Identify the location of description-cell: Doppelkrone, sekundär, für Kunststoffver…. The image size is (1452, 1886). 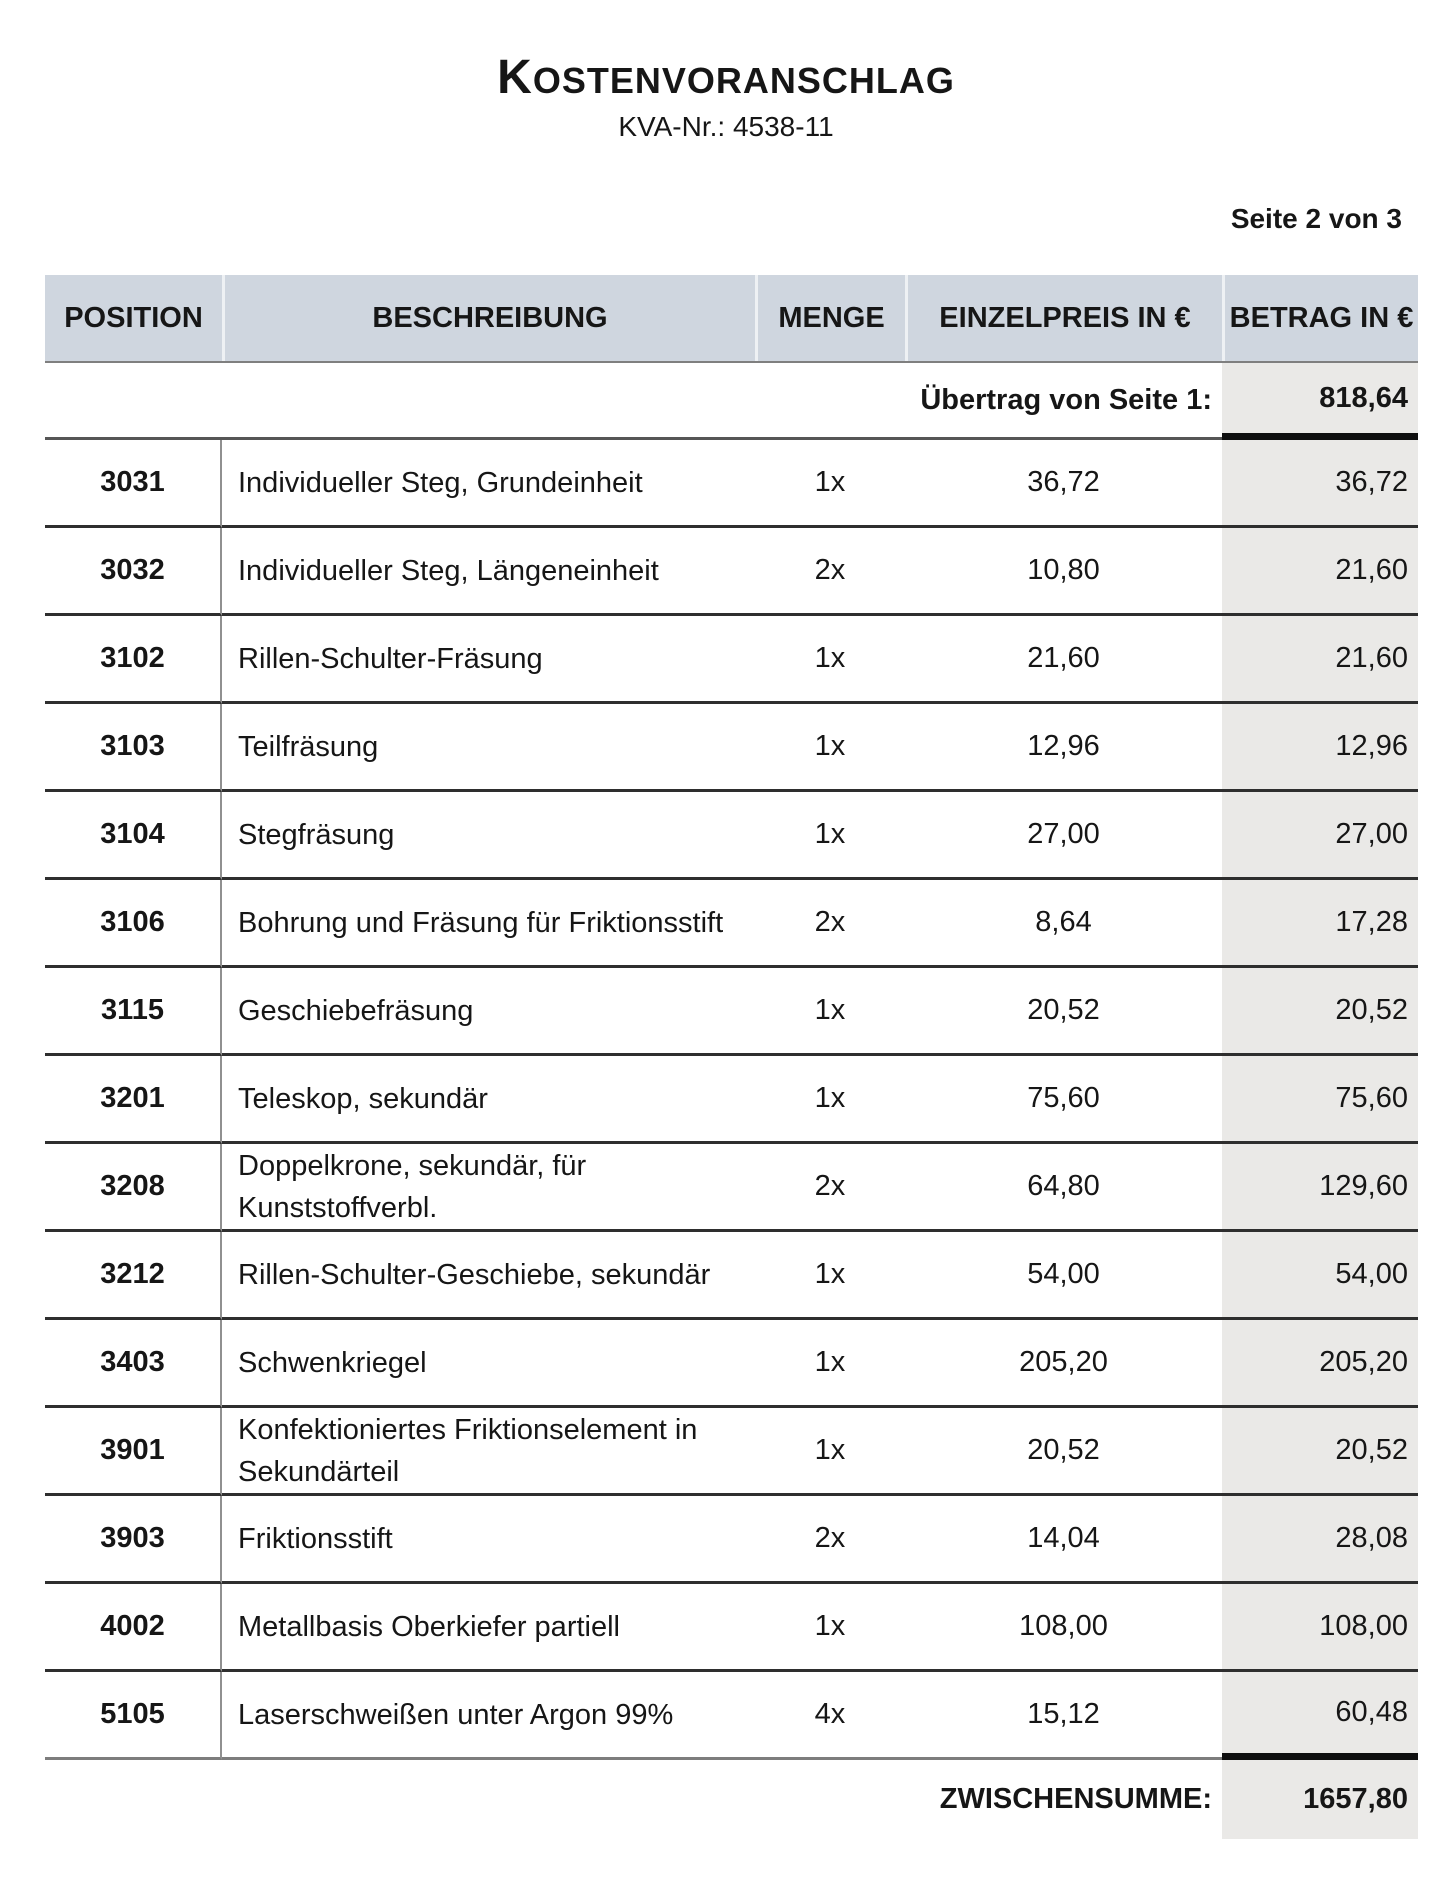
(488, 1188).